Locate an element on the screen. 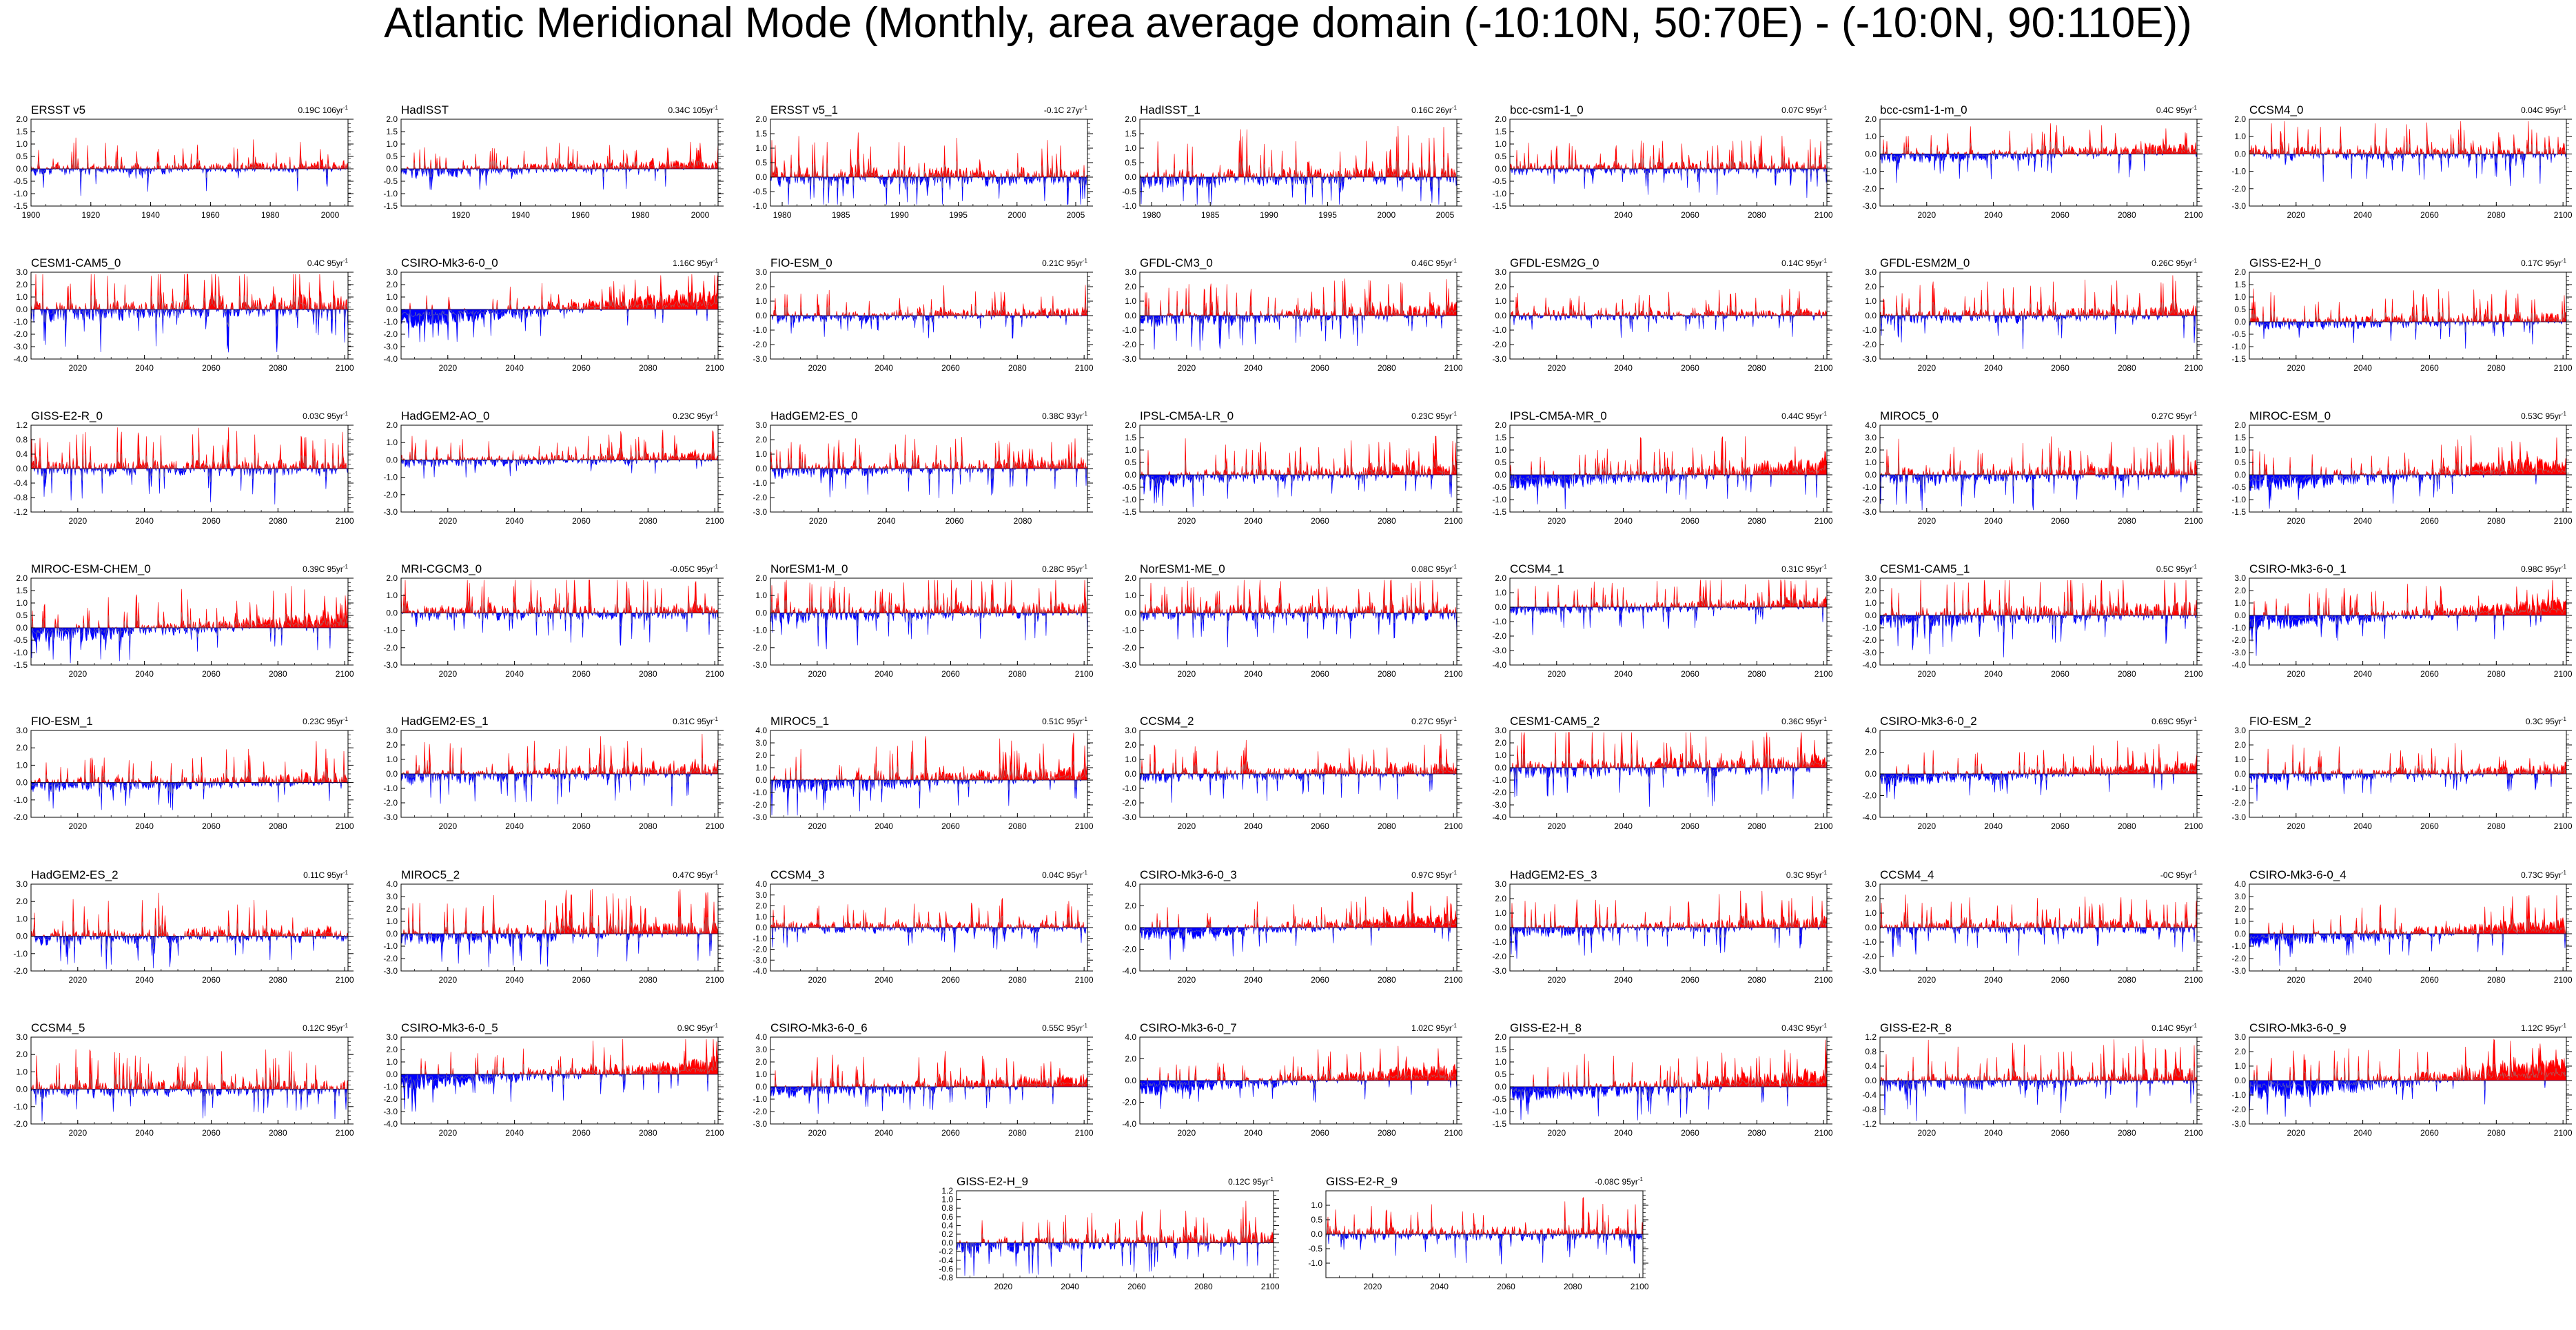  y-tick-label: 0.5 is located at coordinates (1500, 462).